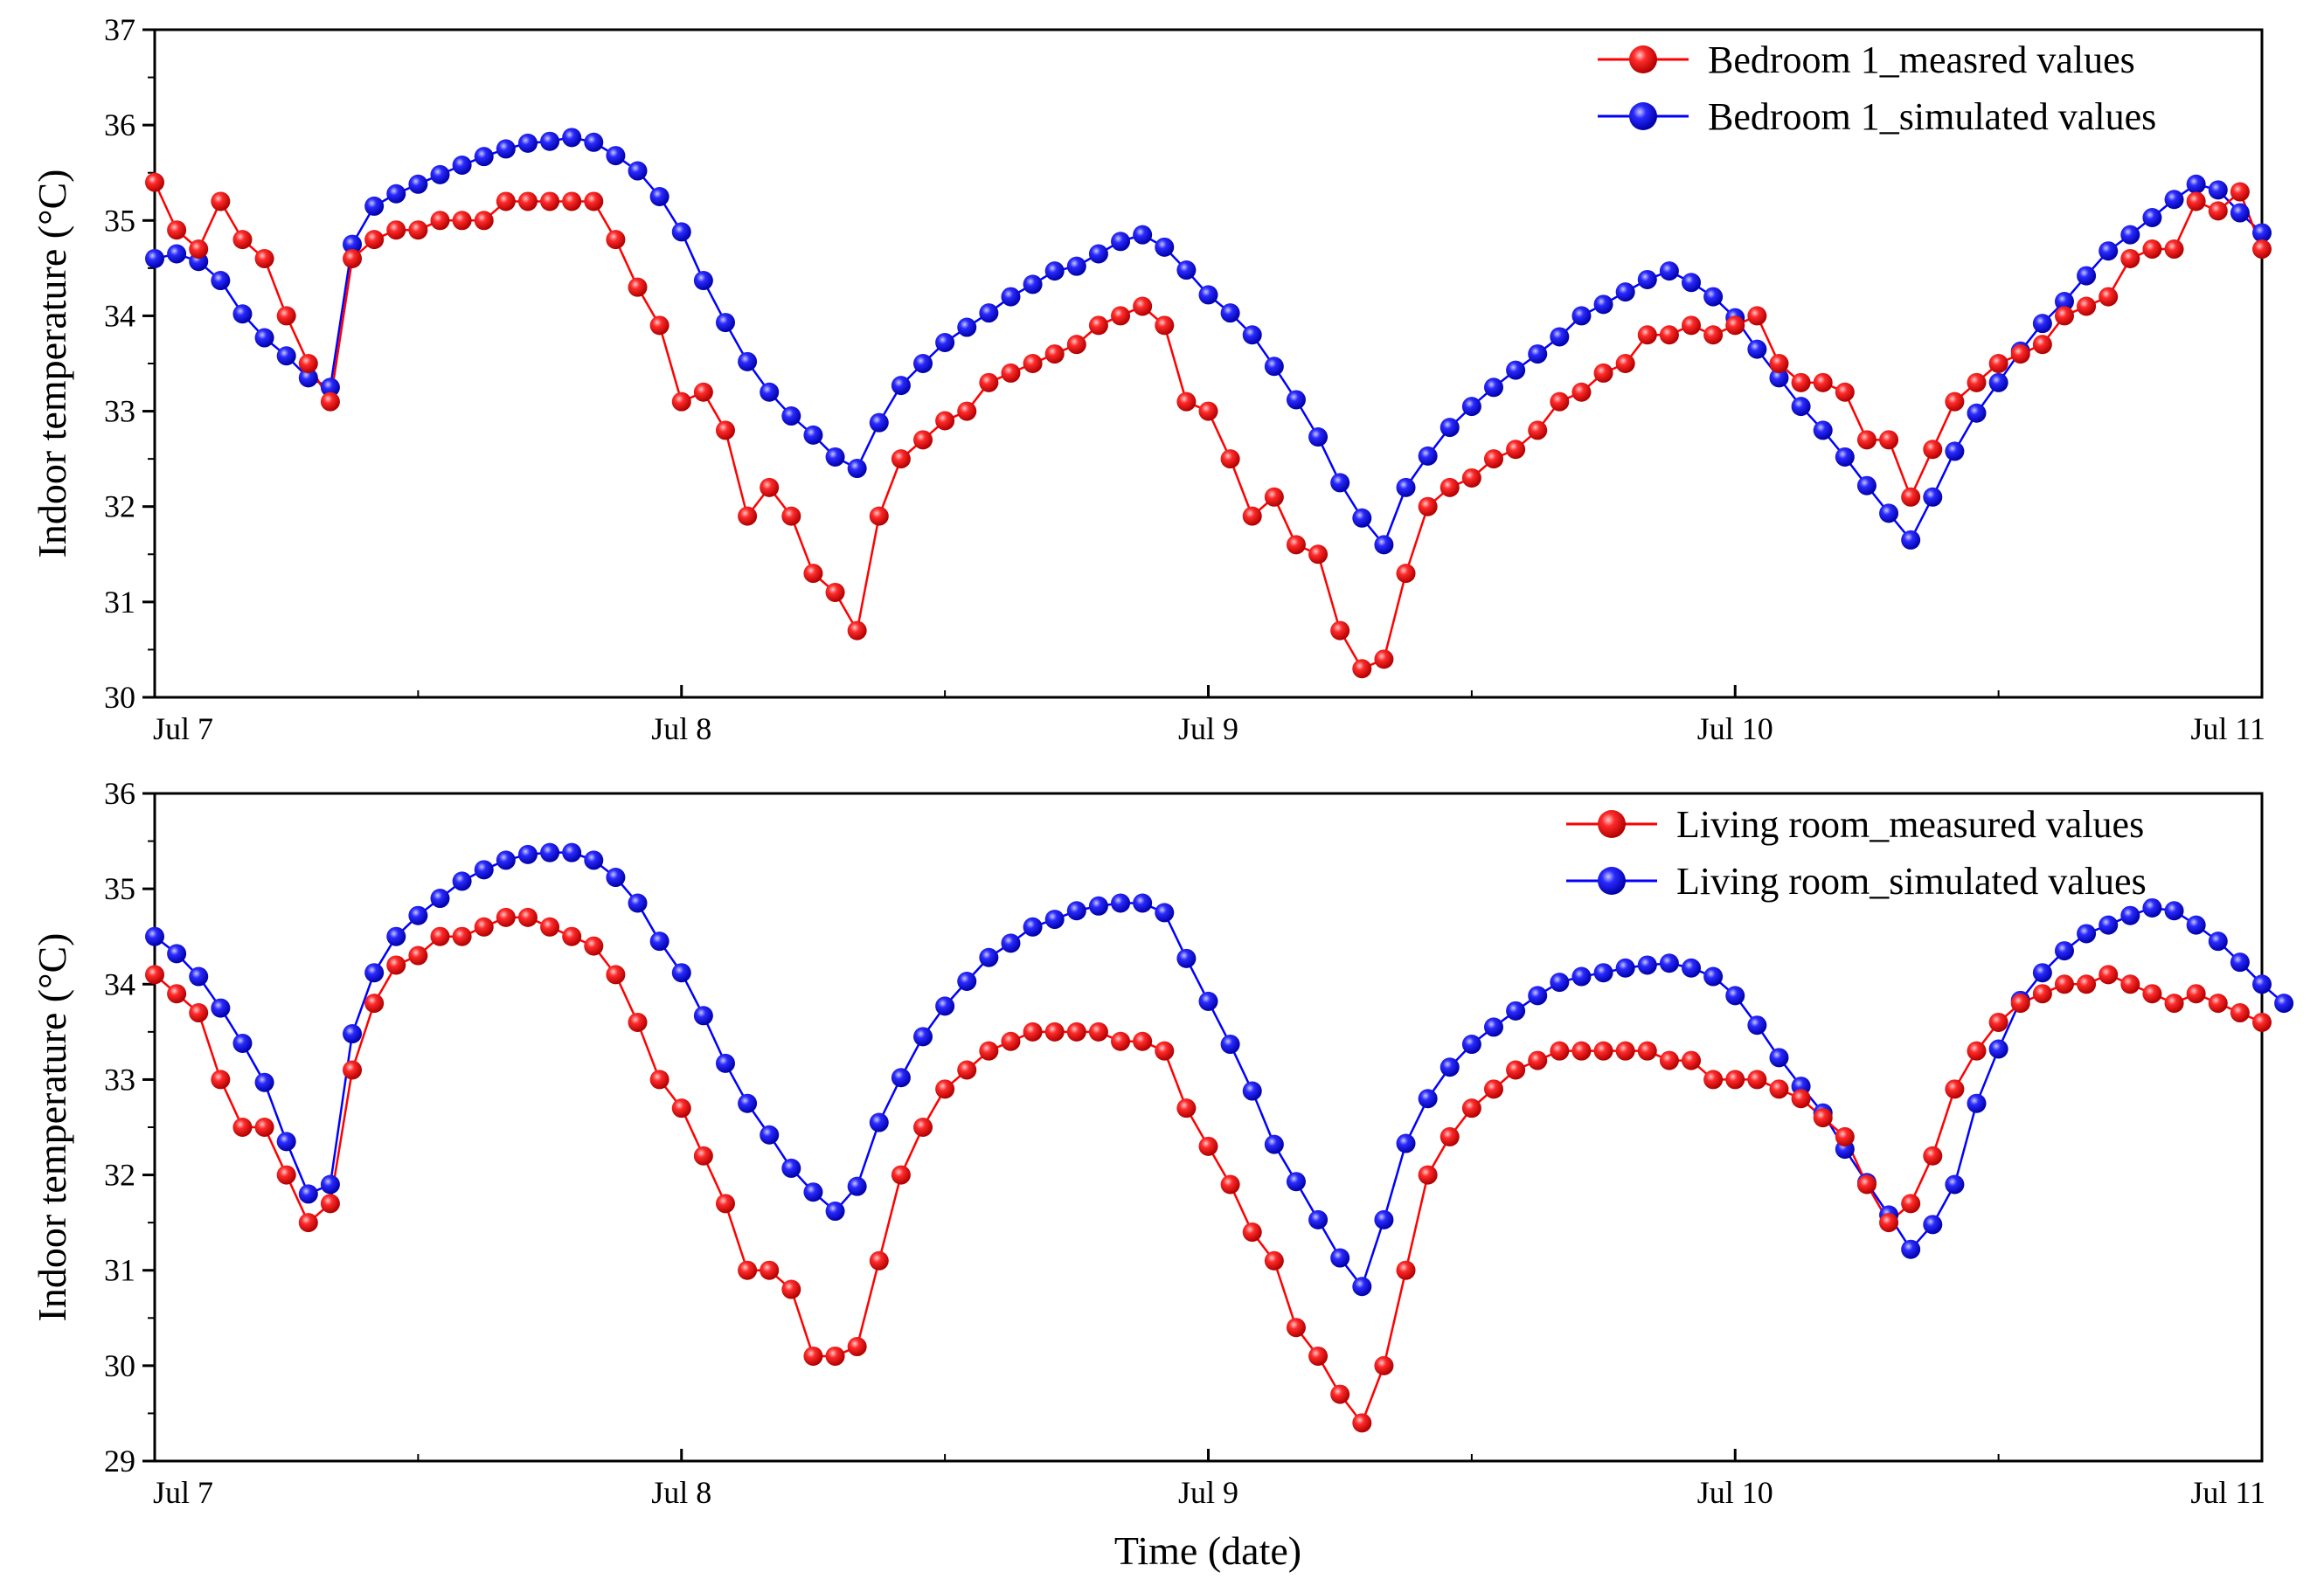  What do you see at coordinates (119, 1365) in the screenshot?
I see `y-tick-label: 30` at bounding box center [119, 1365].